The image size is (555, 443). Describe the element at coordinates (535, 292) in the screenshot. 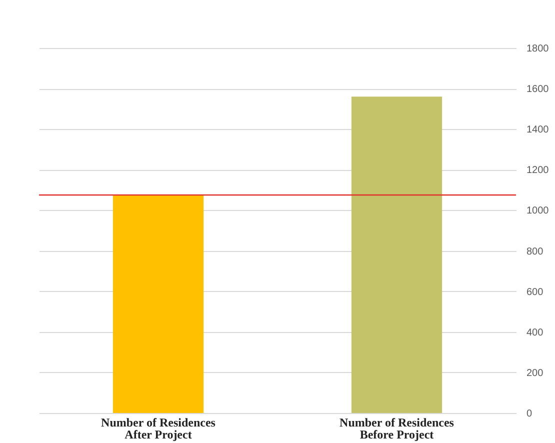

I see `y-tick-label: 600` at that location.